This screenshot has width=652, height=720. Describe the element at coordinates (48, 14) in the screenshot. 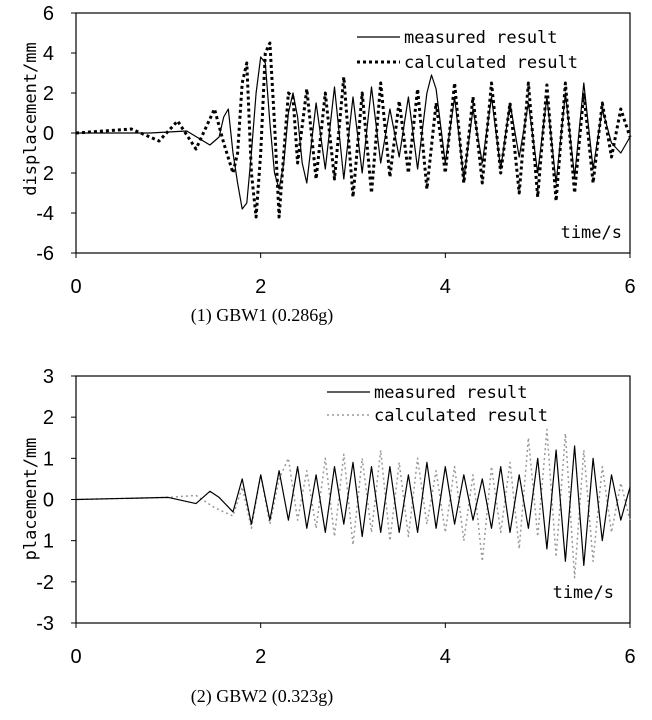

I see `y-tick-label: 6` at that location.